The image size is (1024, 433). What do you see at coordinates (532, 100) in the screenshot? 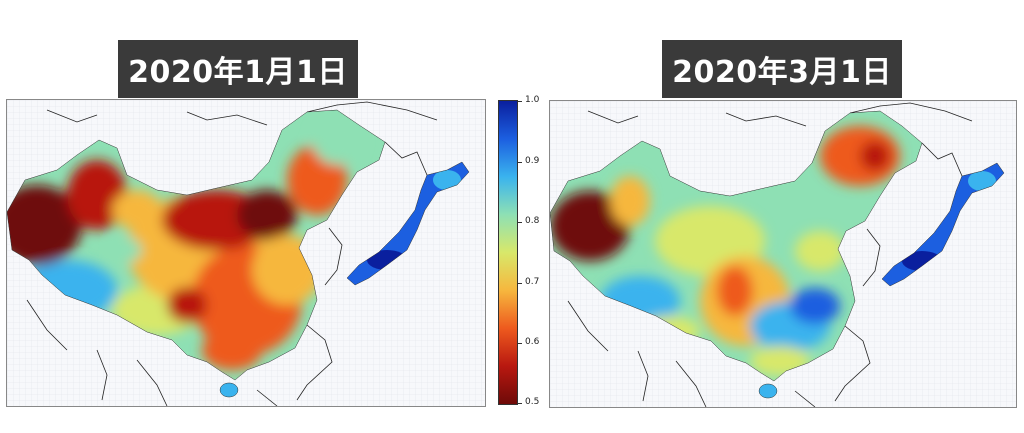
I see `colorbar-tick-label: 1.0` at bounding box center [532, 100].